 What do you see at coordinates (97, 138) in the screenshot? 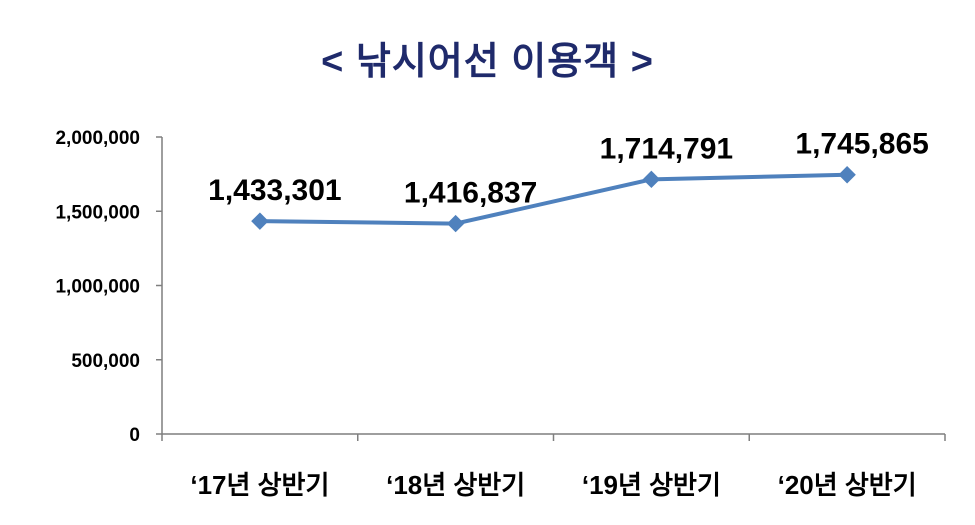
I see `y-tick-label: 2,000,000` at bounding box center [97, 138].